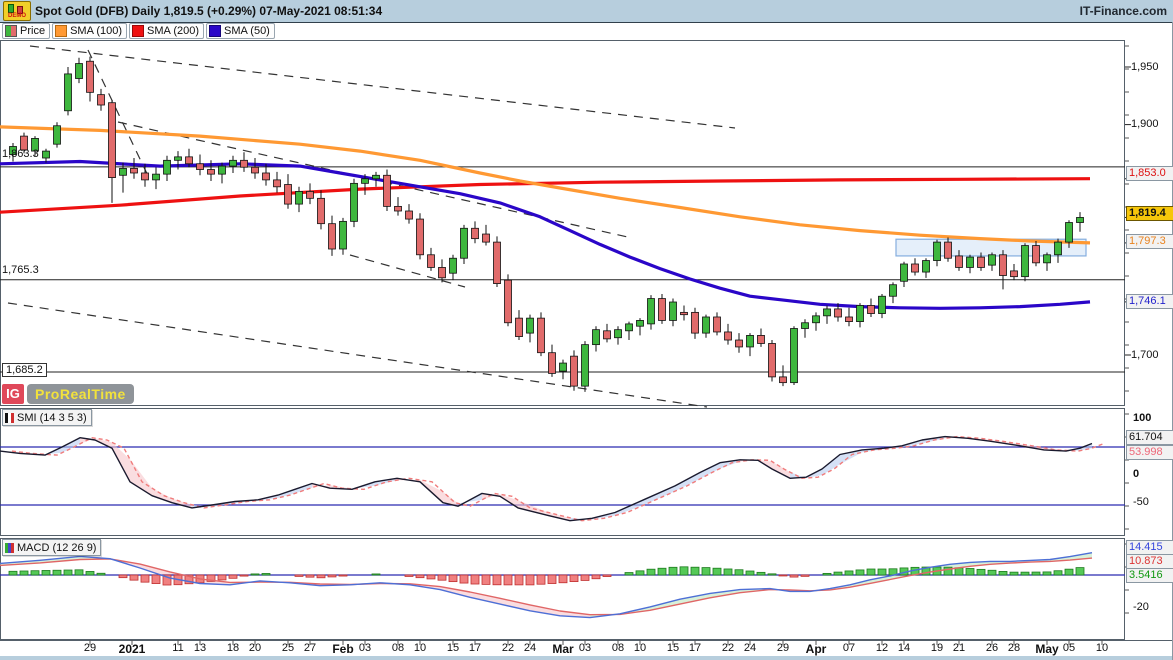 This screenshot has width=1173, height=660. Describe the element at coordinates (1123, 11) in the screenshot. I see `brand-link: IT-Finance.com` at that location.